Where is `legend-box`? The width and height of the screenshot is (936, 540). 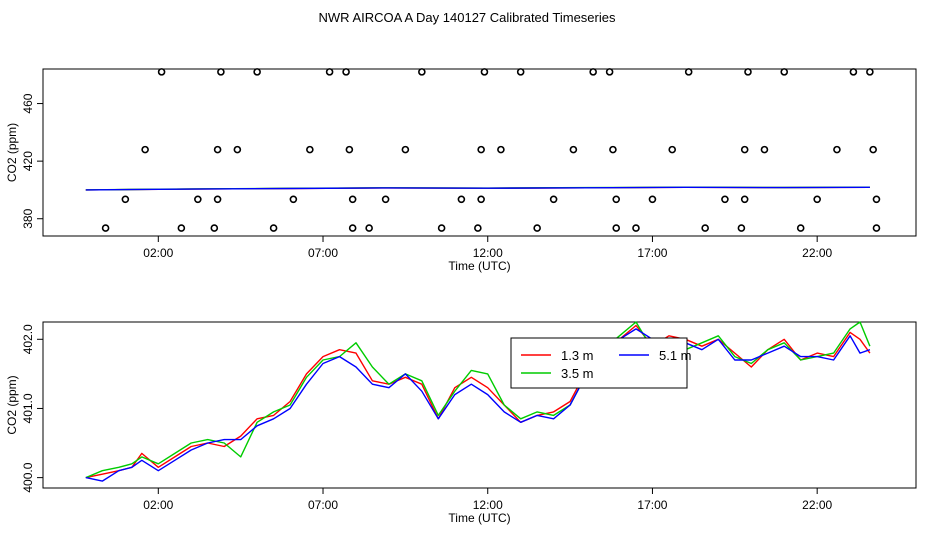 legend-box is located at coordinates (599, 363).